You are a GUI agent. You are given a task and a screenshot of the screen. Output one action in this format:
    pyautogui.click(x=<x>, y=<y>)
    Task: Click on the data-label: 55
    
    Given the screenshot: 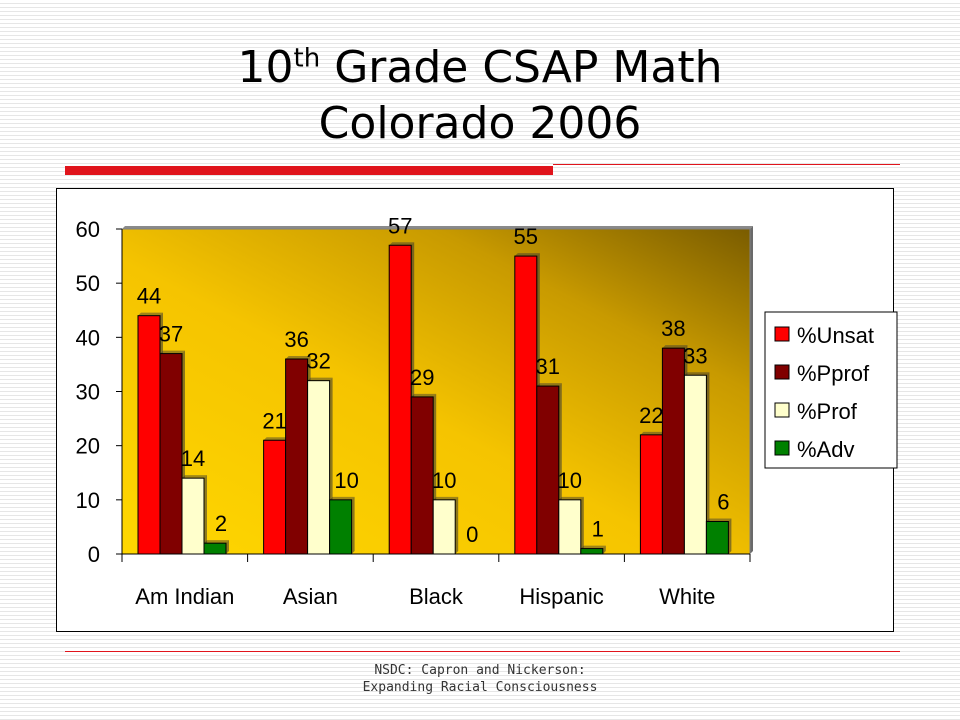 What is the action you would take?
    pyautogui.click(x=526, y=236)
    